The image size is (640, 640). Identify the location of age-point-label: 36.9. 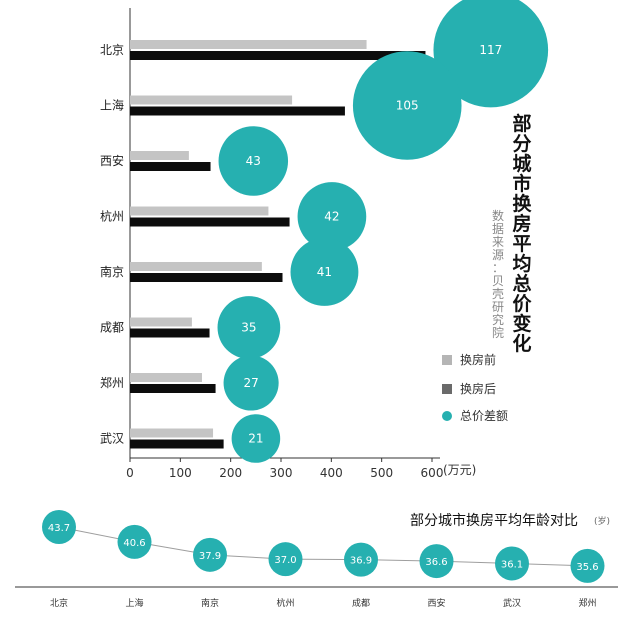
(361, 561).